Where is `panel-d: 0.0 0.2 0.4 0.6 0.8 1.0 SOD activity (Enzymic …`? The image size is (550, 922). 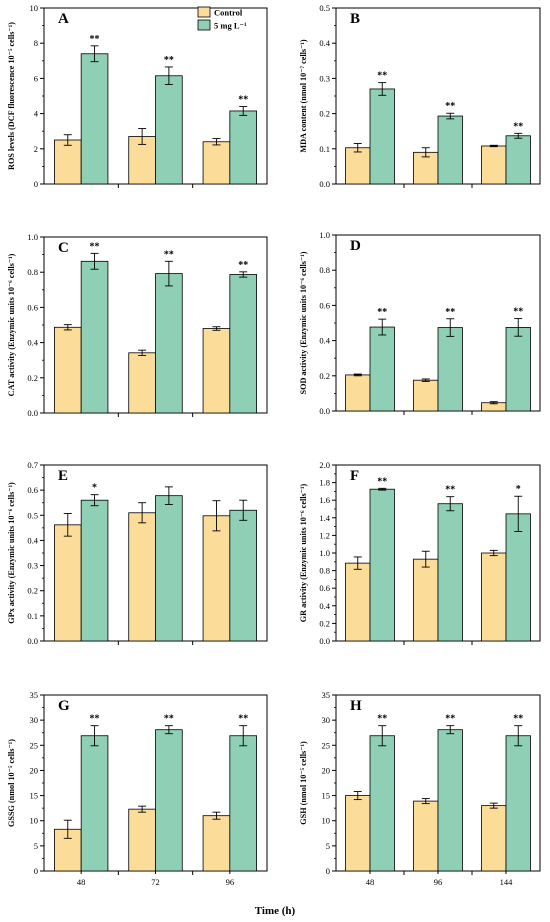
panel-d: 0.0 0.2 0.4 0.6 0.8 1.0 SOD activity (Enzymic … is located at coordinates (420, 323).